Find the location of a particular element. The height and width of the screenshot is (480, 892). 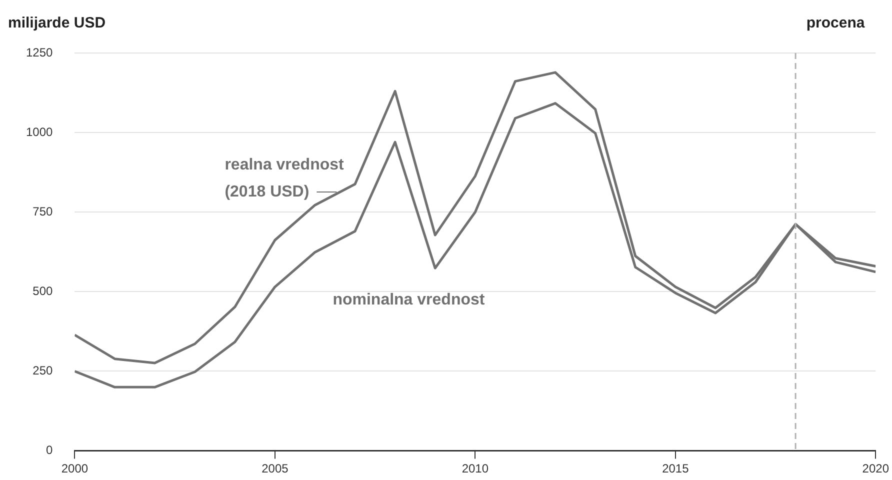

y-tick-label: 750 is located at coordinates (43, 211).